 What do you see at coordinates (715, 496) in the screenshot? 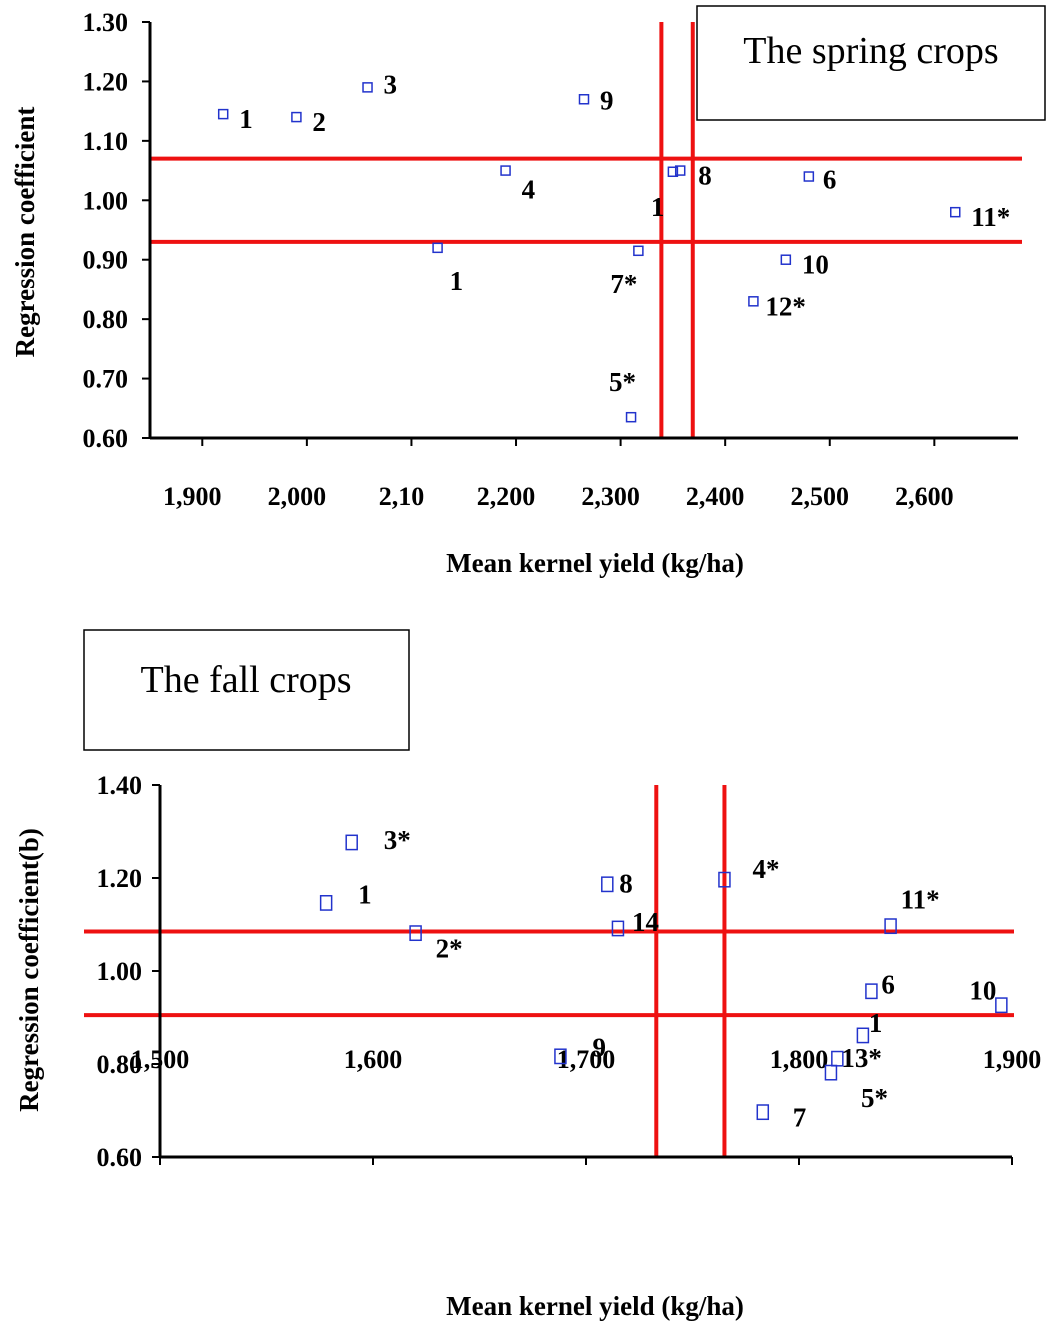
I see `spring-x-tick-label: 2,400` at bounding box center [715, 496].